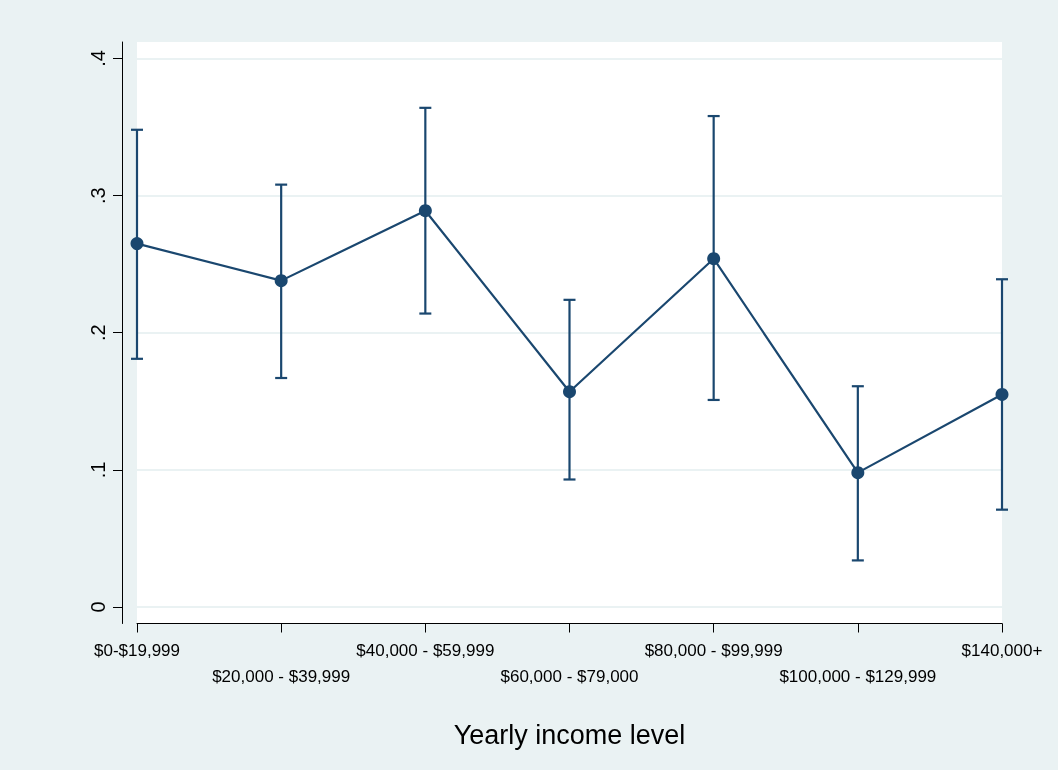  I want to click on y-tick-label: .4, so click(98, 58).